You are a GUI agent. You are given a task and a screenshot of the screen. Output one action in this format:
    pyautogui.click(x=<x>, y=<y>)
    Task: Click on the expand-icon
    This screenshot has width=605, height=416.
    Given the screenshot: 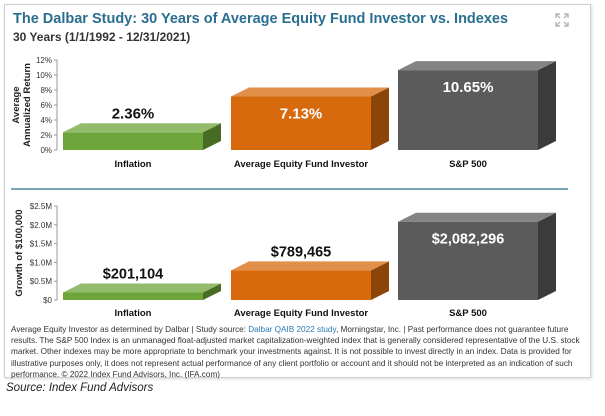 What is the action you would take?
    pyautogui.click(x=562, y=20)
    